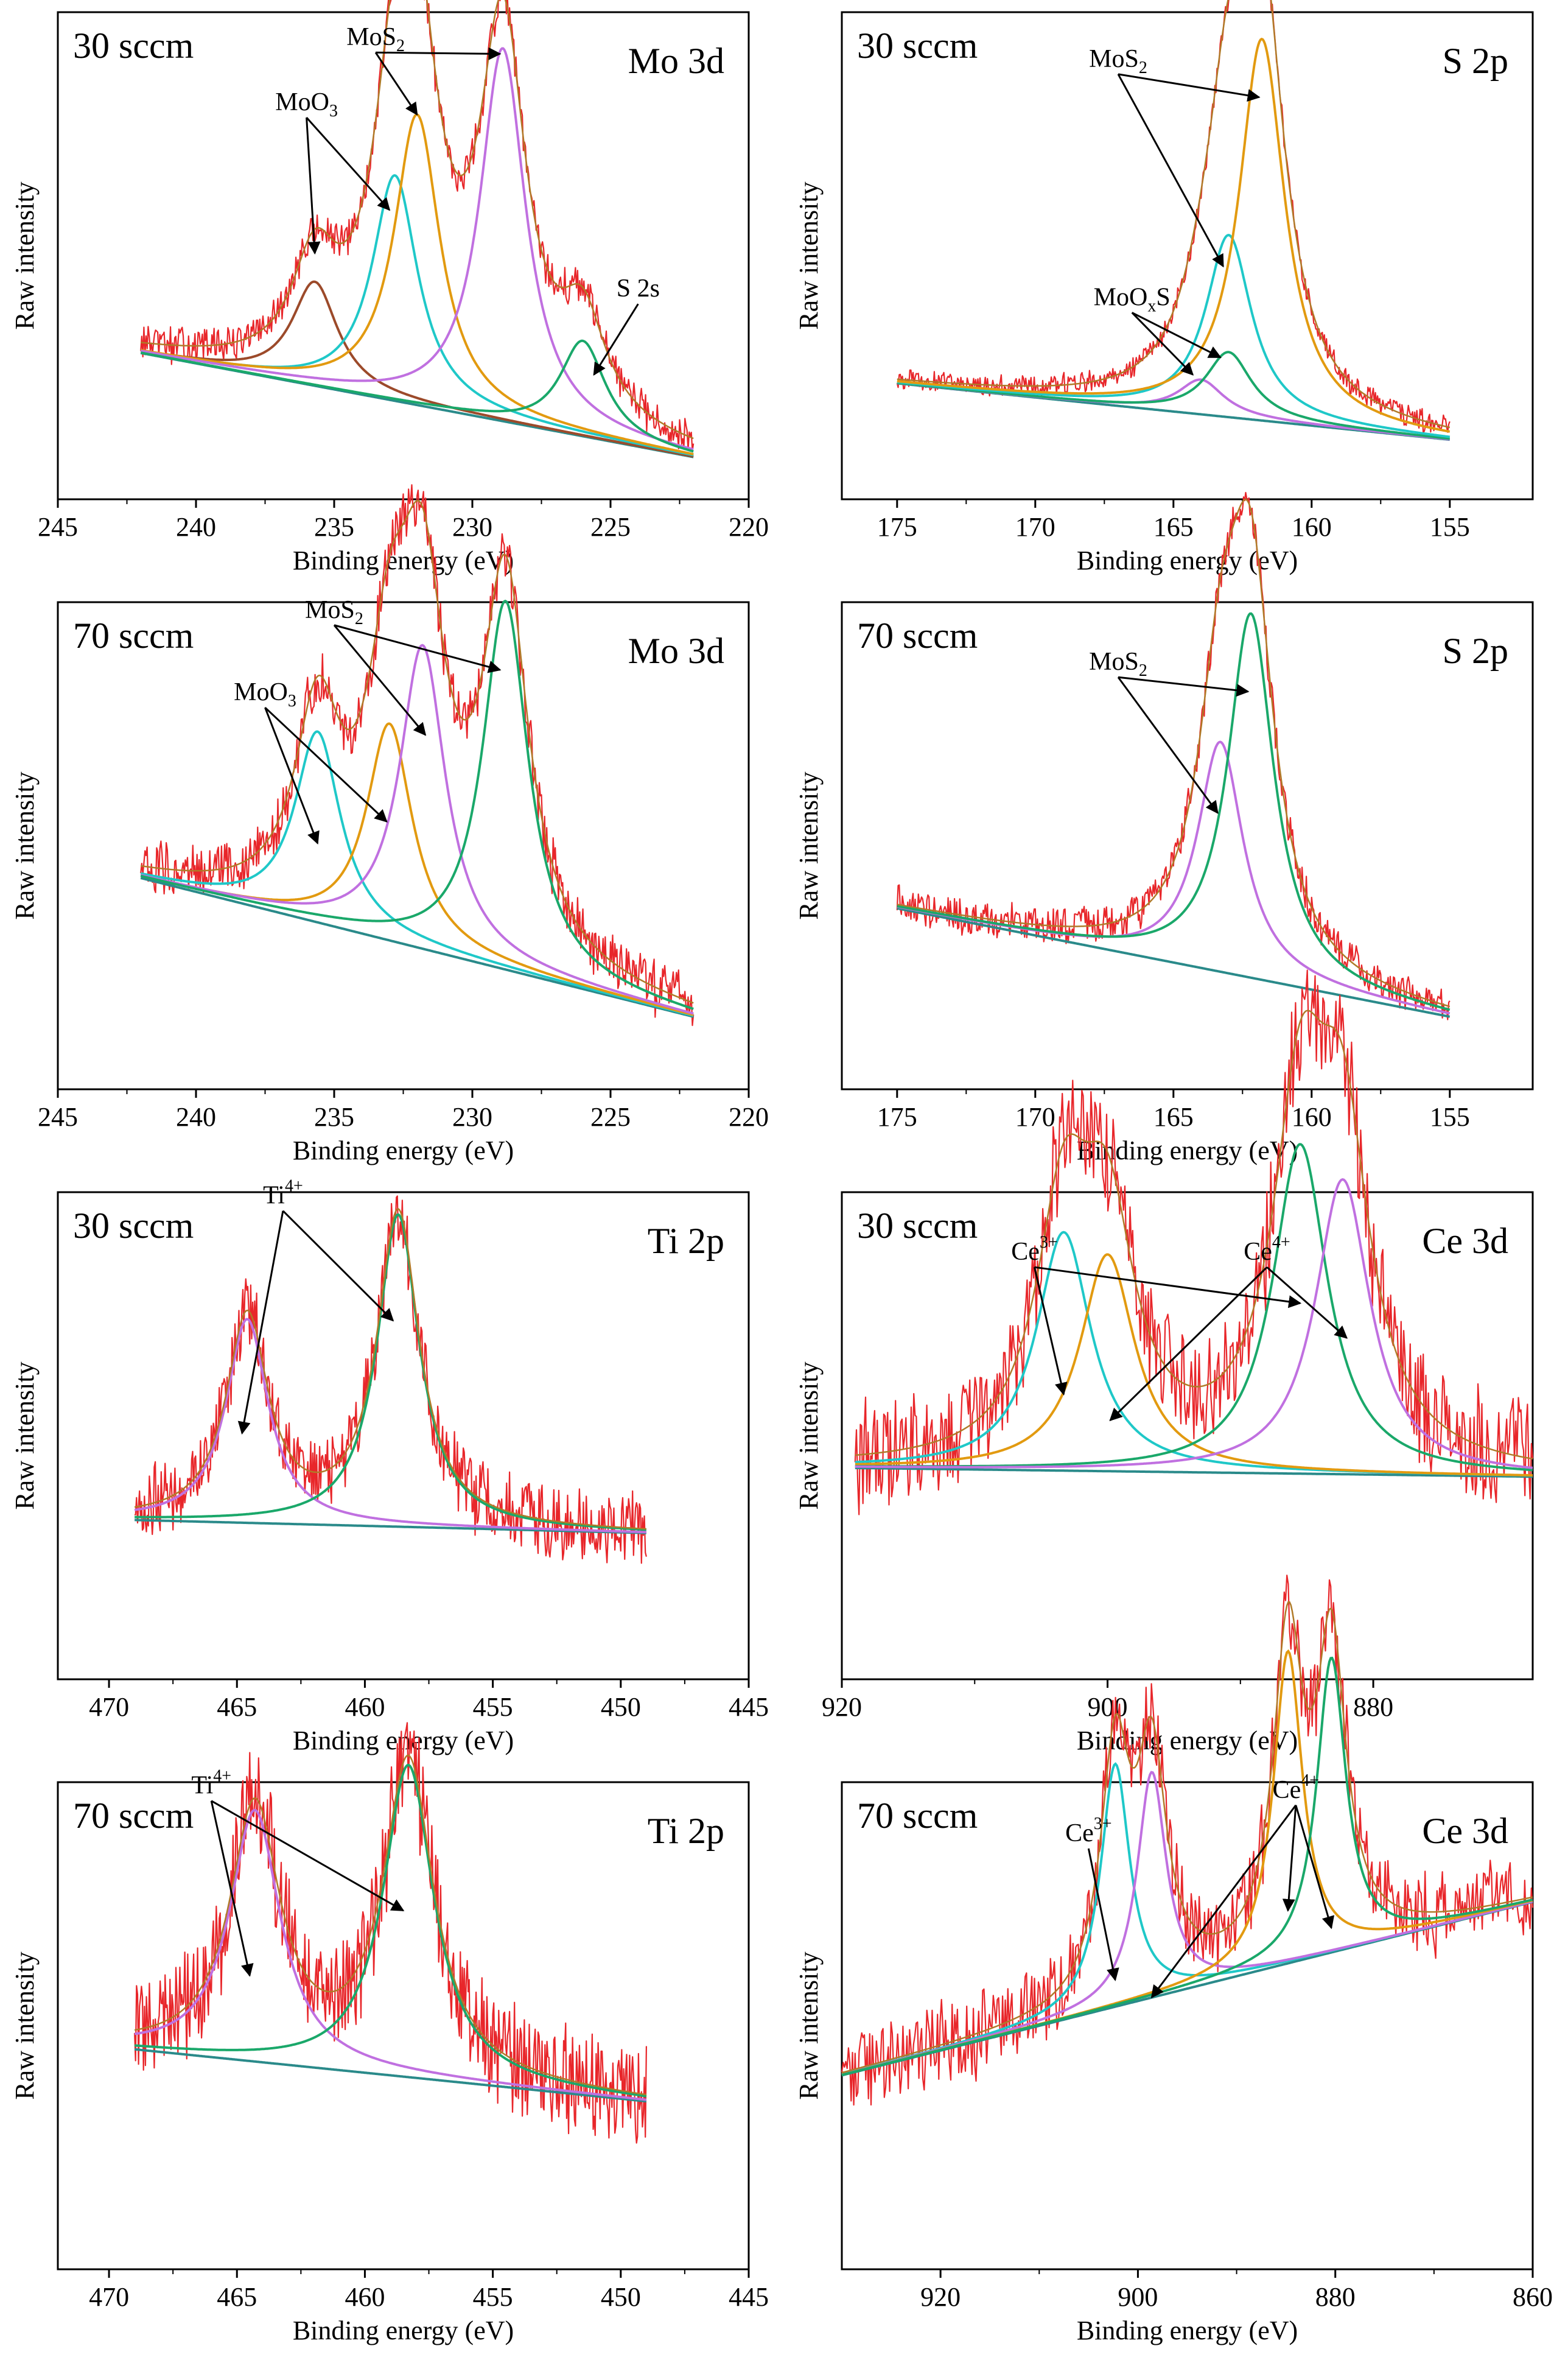 The width and height of the screenshot is (1568, 2360). Describe the element at coordinates (58, 1117) in the screenshot. I see `x-tick-label: 245` at that location.